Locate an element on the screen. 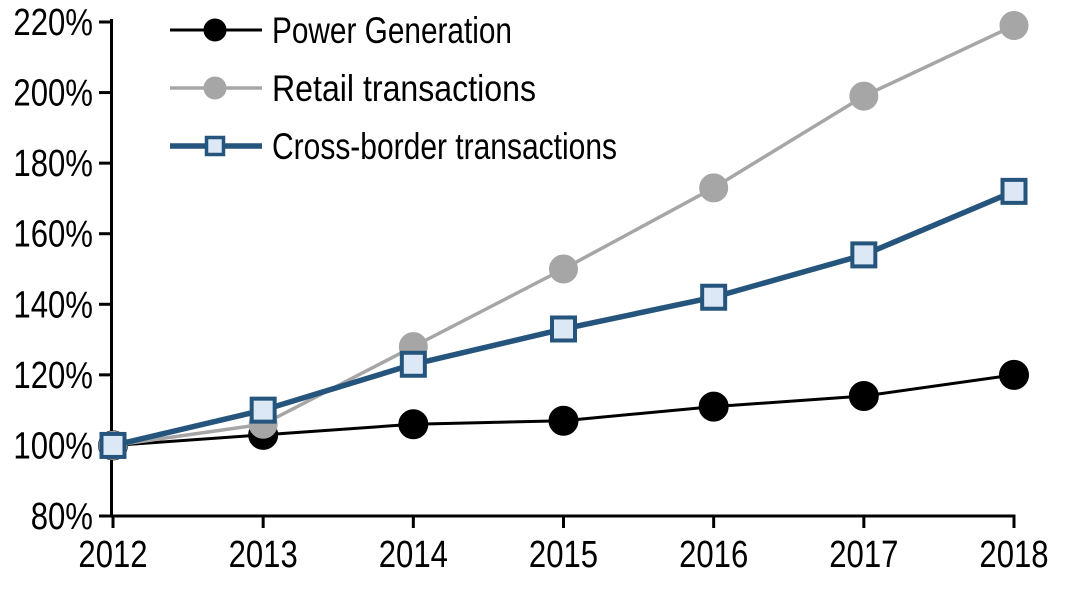 The width and height of the screenshot is (1076, 590). series-power-generation is located at coordinates (563, 410).